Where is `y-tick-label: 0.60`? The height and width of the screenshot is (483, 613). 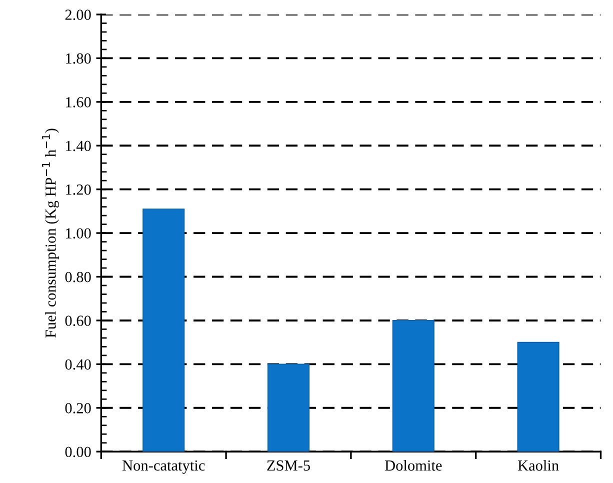 y-tick-label: 0.60 is located at coordinates (78, 321).